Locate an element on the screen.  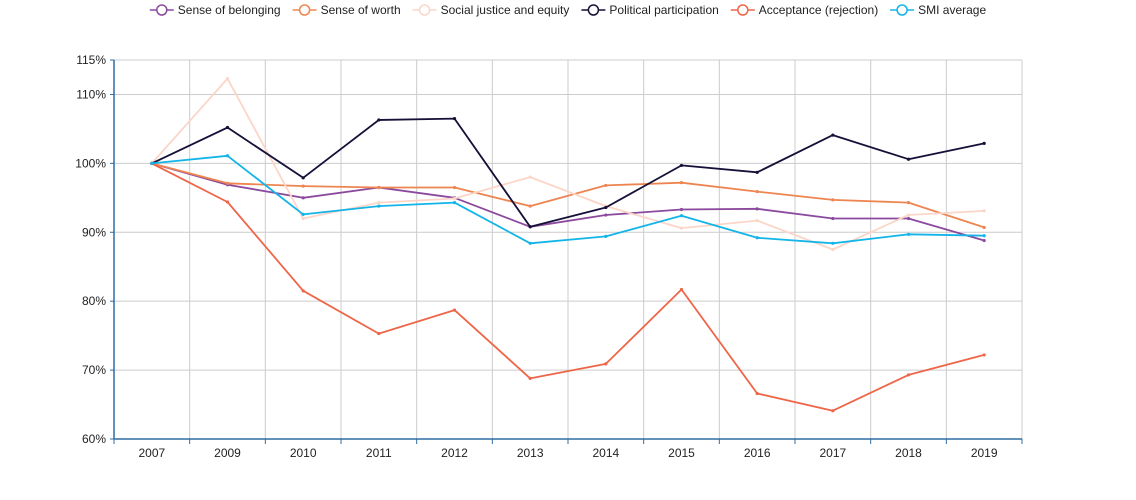
x-tick-label: 2014 is located at coordinates (605, 453).